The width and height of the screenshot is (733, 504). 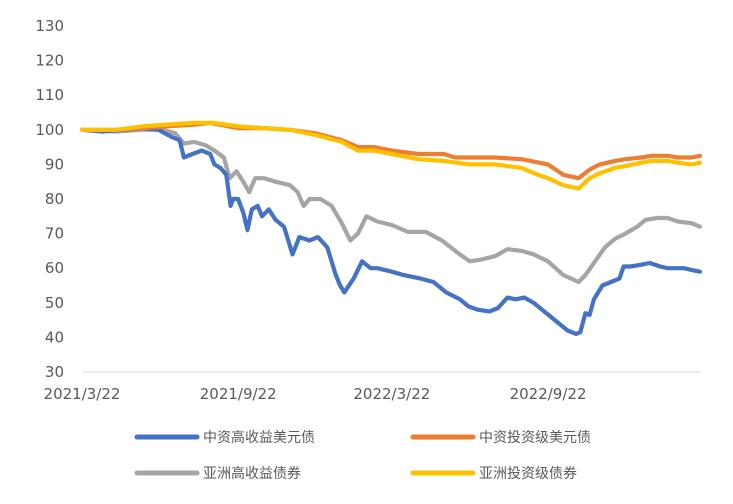 What do you see at coordinates (49, 26) in the screenshot?
I see `y-tick-label: 130` at bounding box center [49, 26].